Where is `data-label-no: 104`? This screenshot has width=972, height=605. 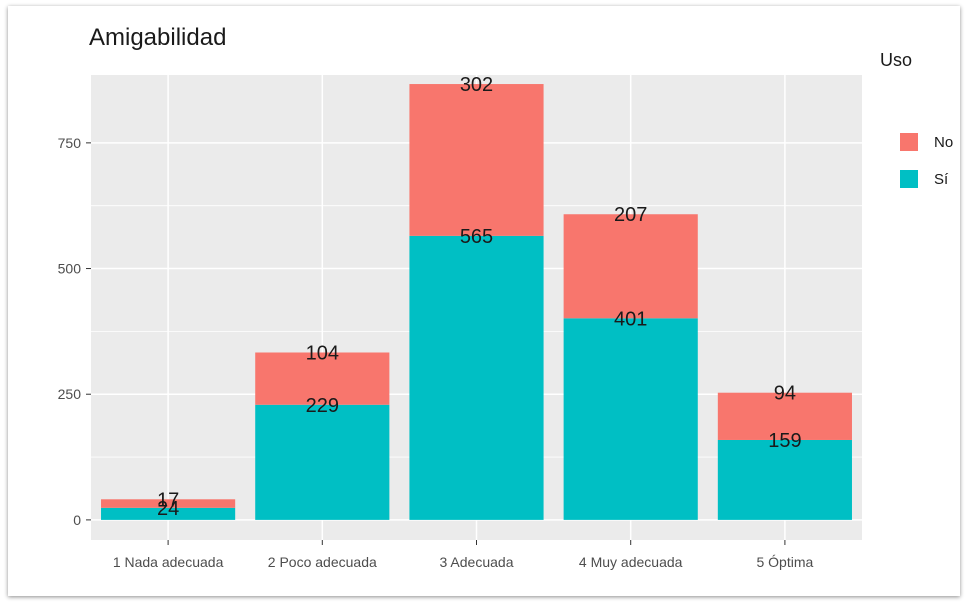 data-label-no: 104 is located at coordinates (322, 353).